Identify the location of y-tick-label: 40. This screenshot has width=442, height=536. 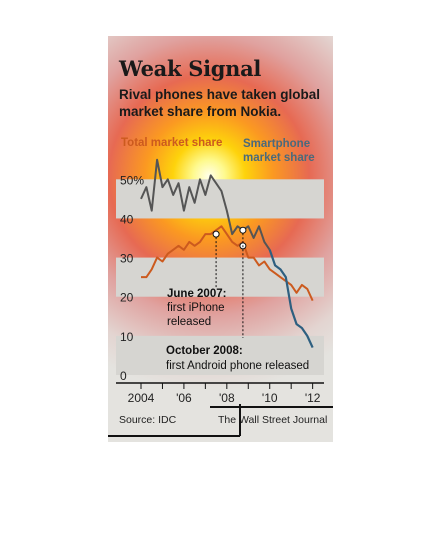
(127, 219).